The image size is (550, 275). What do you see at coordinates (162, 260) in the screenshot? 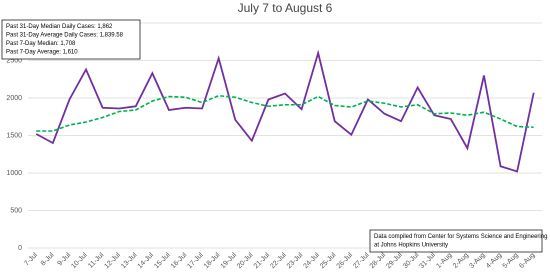
I see `x-tick-label: 15-Jul` at bounding box center [162, 260].